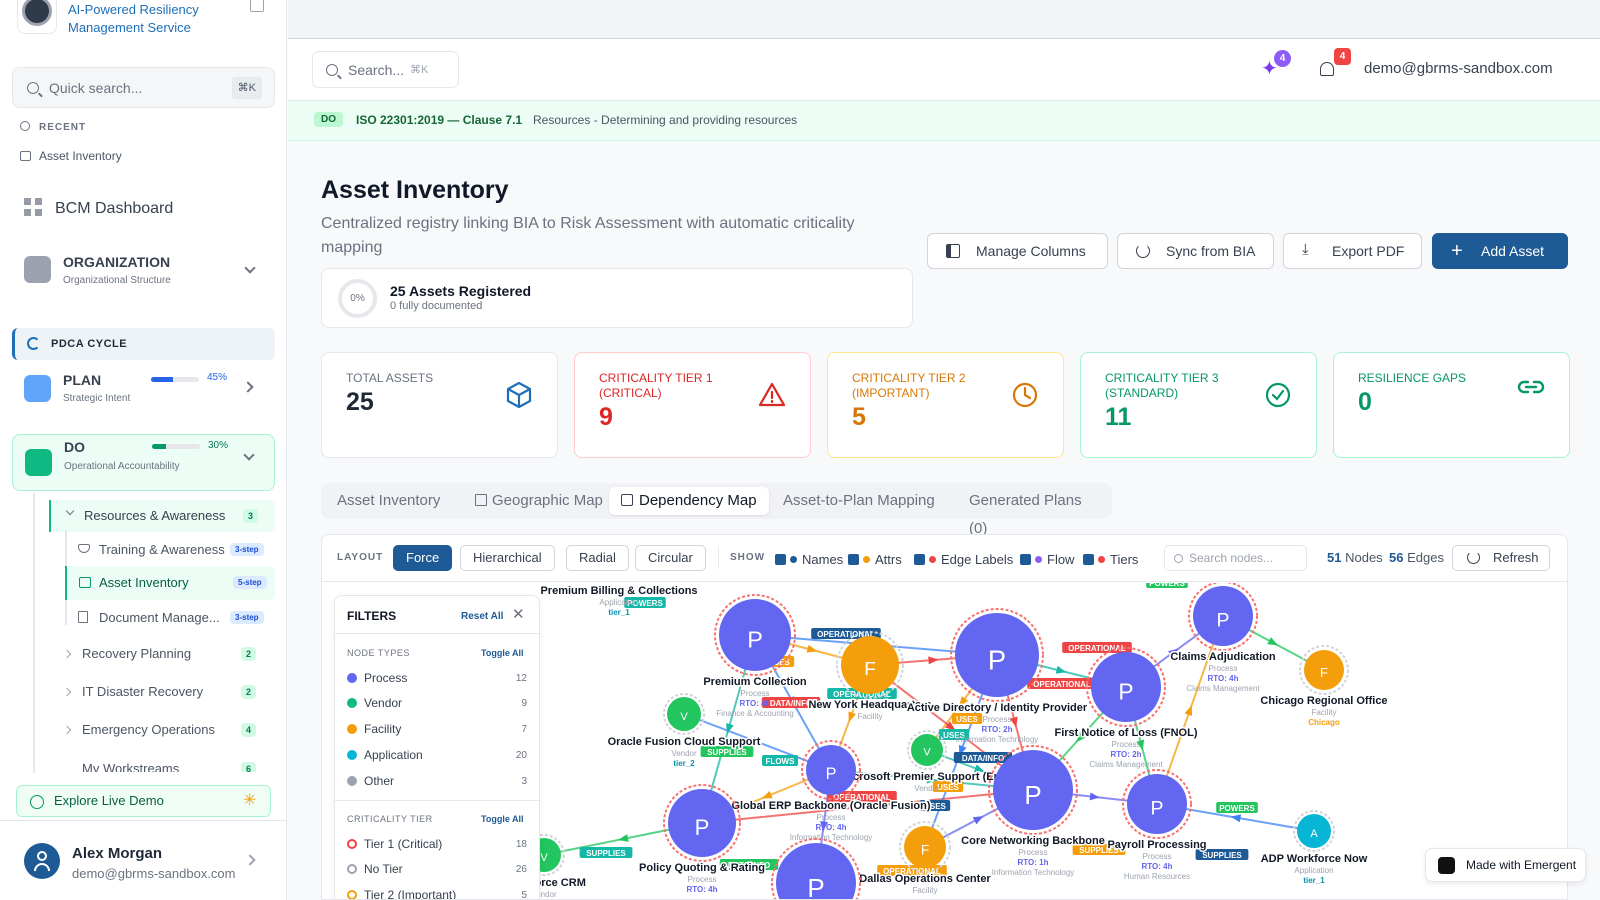  Describe the element at coordinates (143, 860) in the screenshot. I see `user-profile: Alex Morgan demo@gbrms-sandbox.com` at that location.